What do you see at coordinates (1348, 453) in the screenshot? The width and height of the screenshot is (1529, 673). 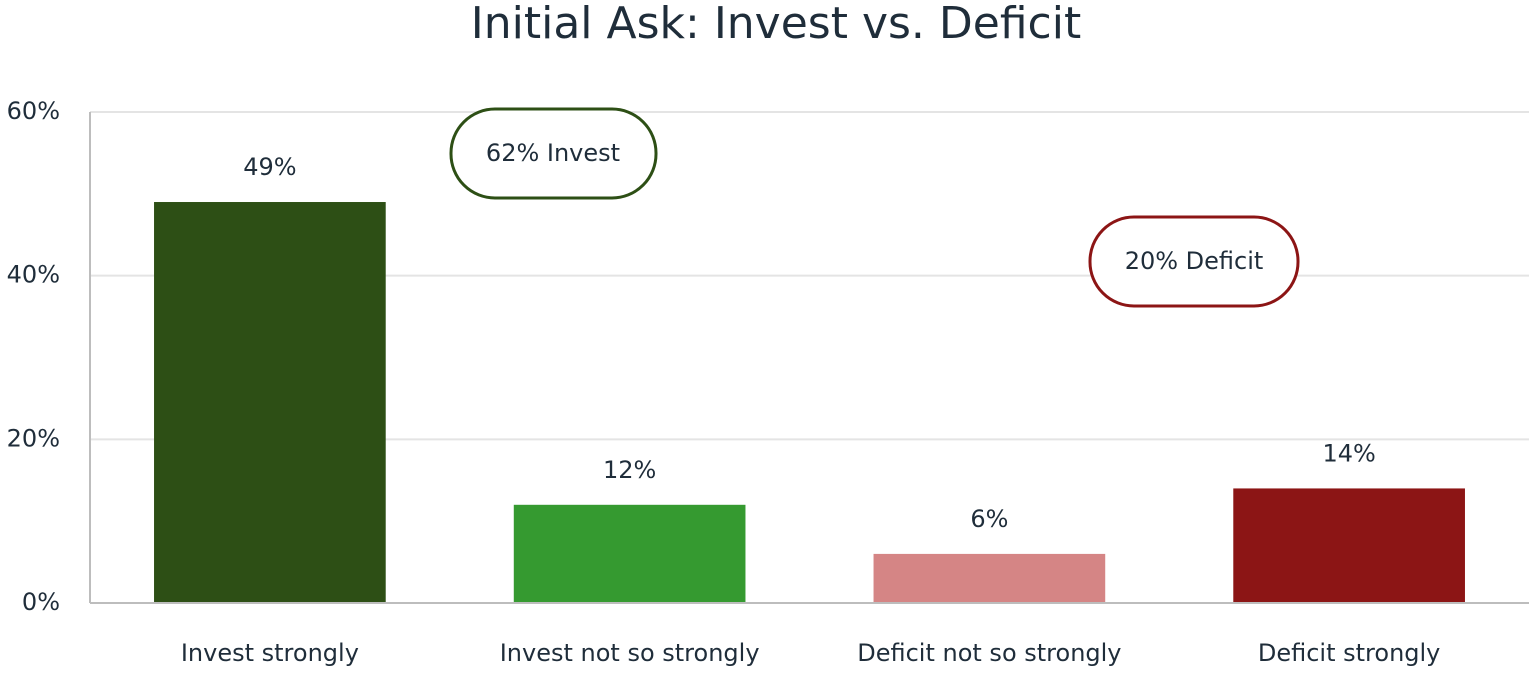 I see `value-label: 14%` at bounding box center [1348, 453].